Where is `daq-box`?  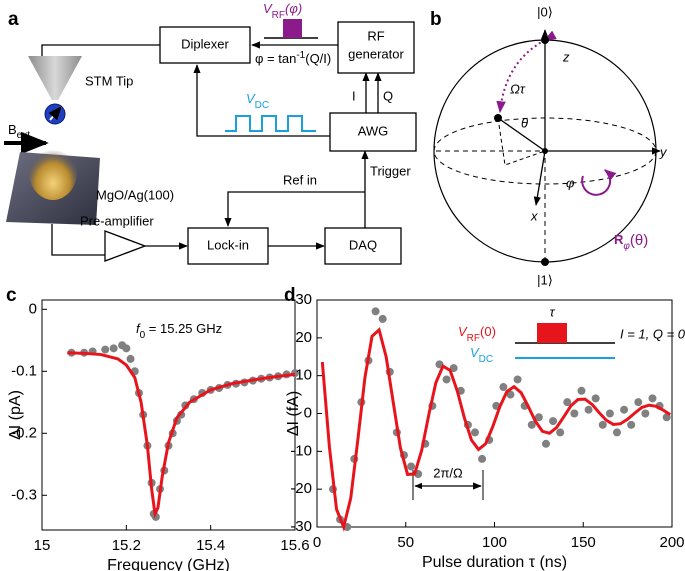 daq-box is located at coordinates (363, 246).